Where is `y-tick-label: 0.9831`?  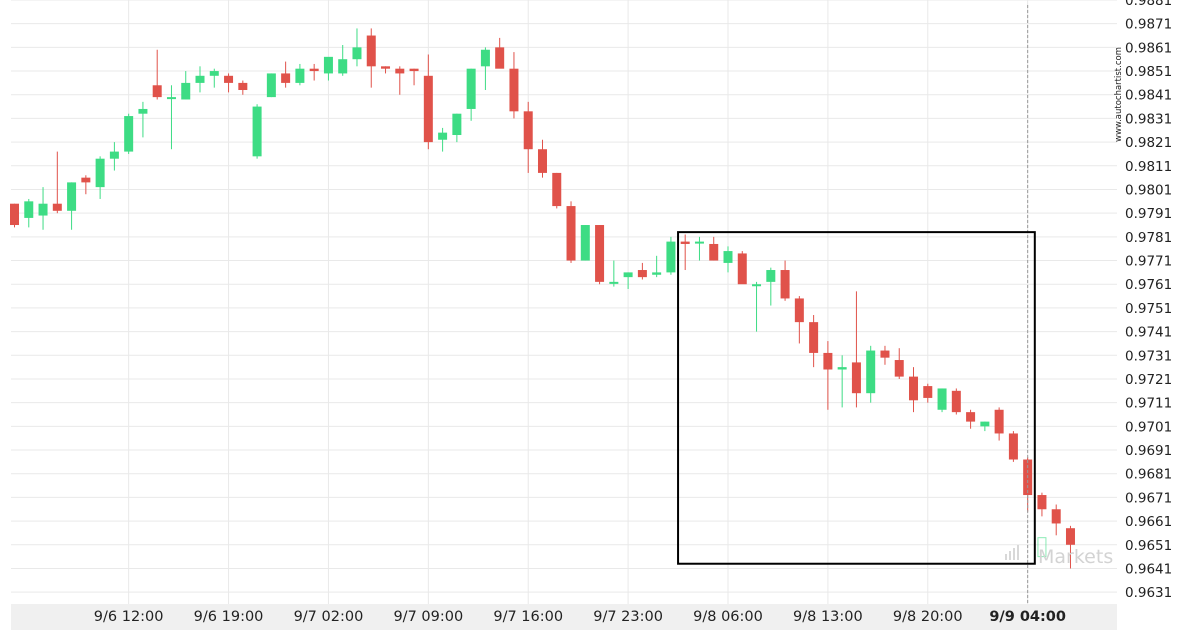 y-tick-label: 0.9831 is located at coordinates (1148, 119).